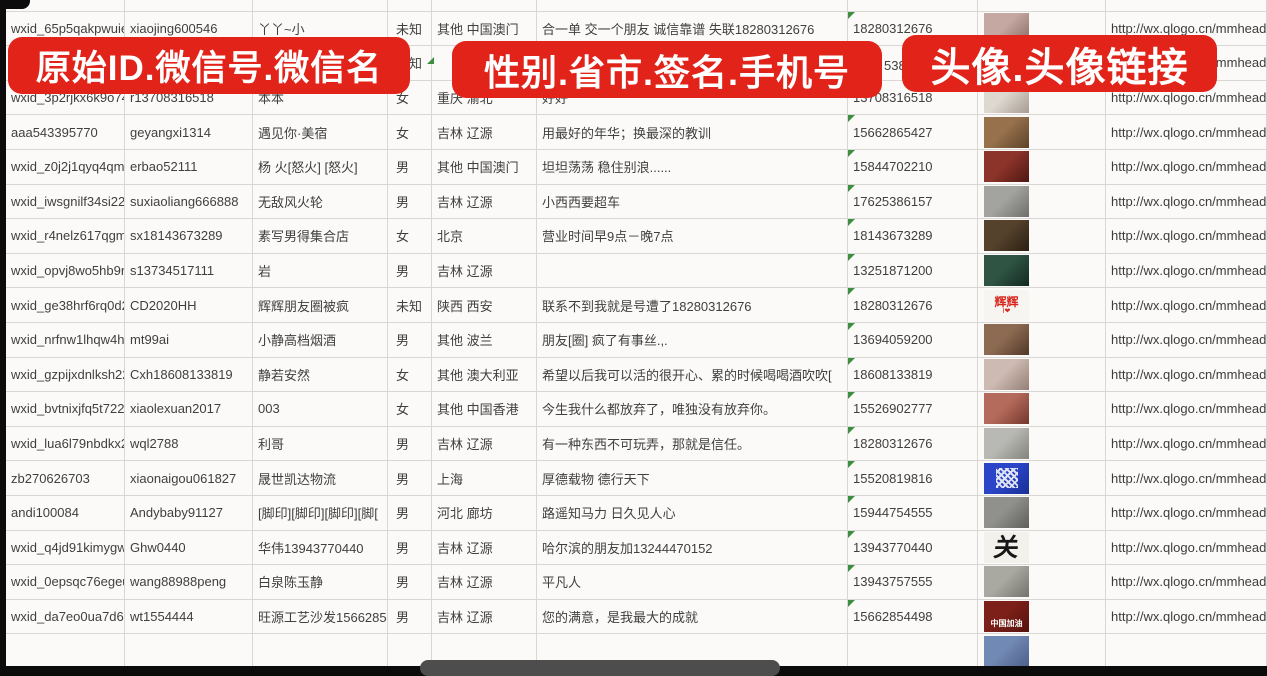  What do you see at coordinates (65, 375) in the screenshot?
I see `cell-original-id: wxid_gzpijxdnlksh22` at bounding box center [65, 375].